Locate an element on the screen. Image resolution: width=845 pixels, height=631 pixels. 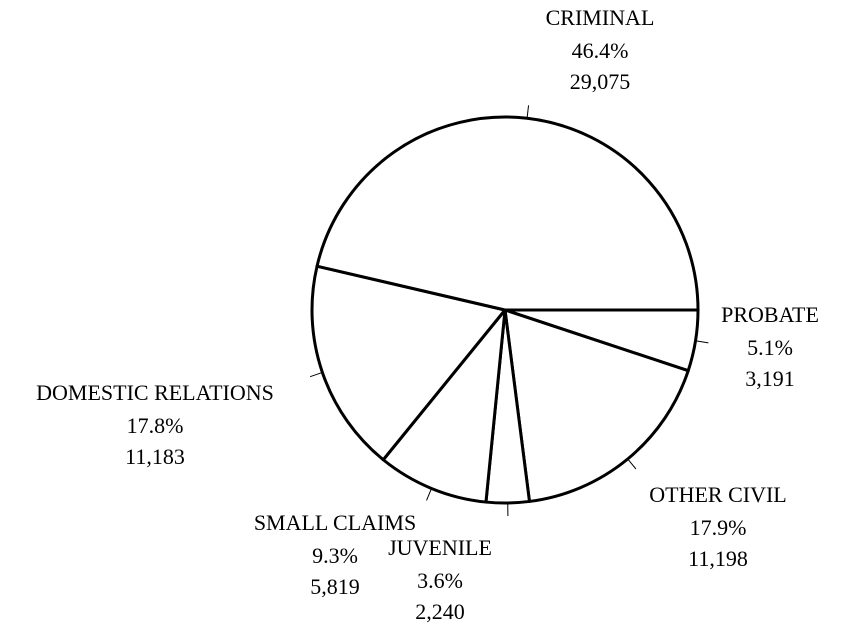
slice-label: SMALL CLAIMS is located at coordinates (335, 522).